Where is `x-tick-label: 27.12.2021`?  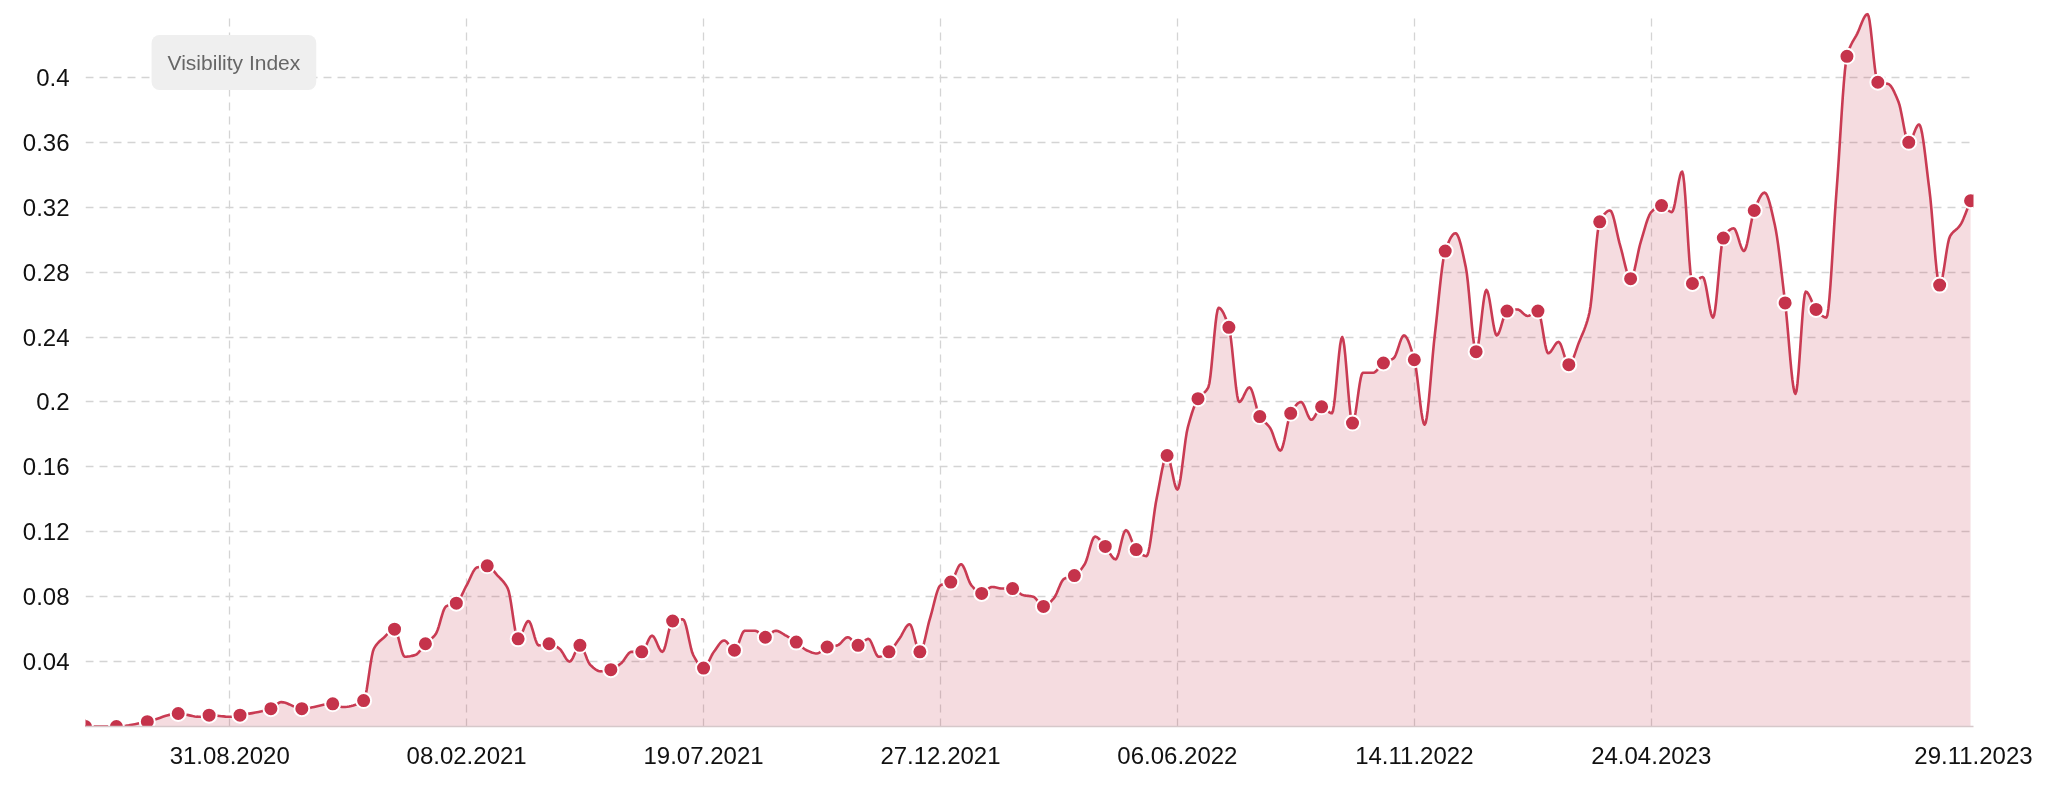 x-tick-label: 27.12.2021 is located at coordinates (940, 755).